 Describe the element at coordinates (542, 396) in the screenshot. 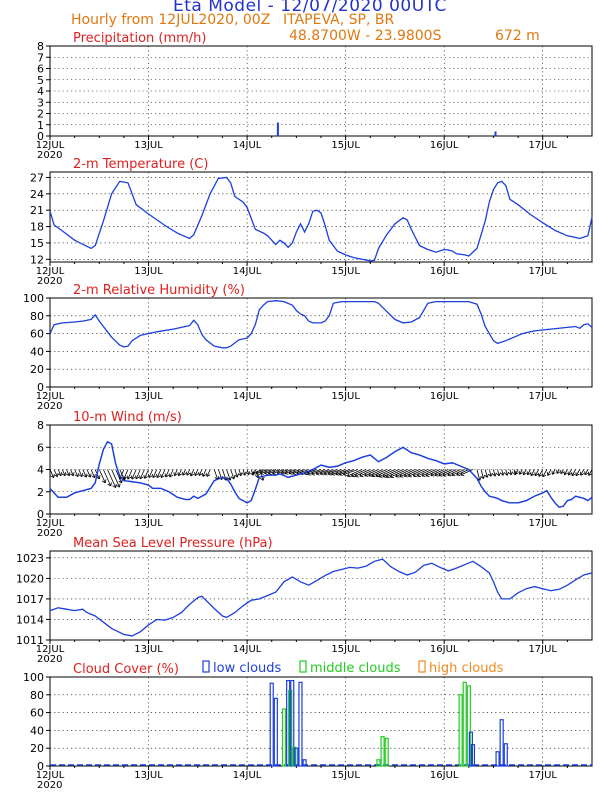

I see `x-tick-label: 17JUL` at that location.